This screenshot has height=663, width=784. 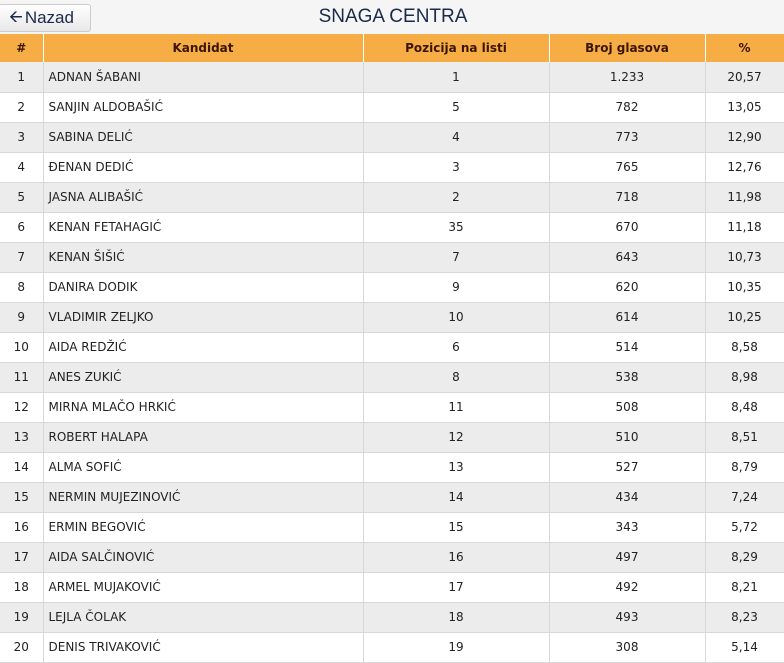 What do you see at coordinates (203, 587) in the screenshot?
I see `cell-candidate: ARMEL MUJAKOVIĆ` at bounding box center [203, 587].